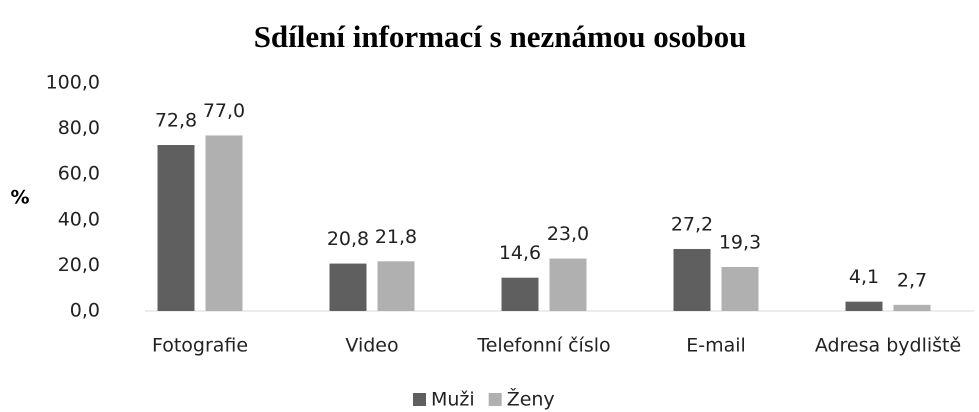 The image size is (979, 412). I want to click on value-label: 2,7, so click(912, 280).